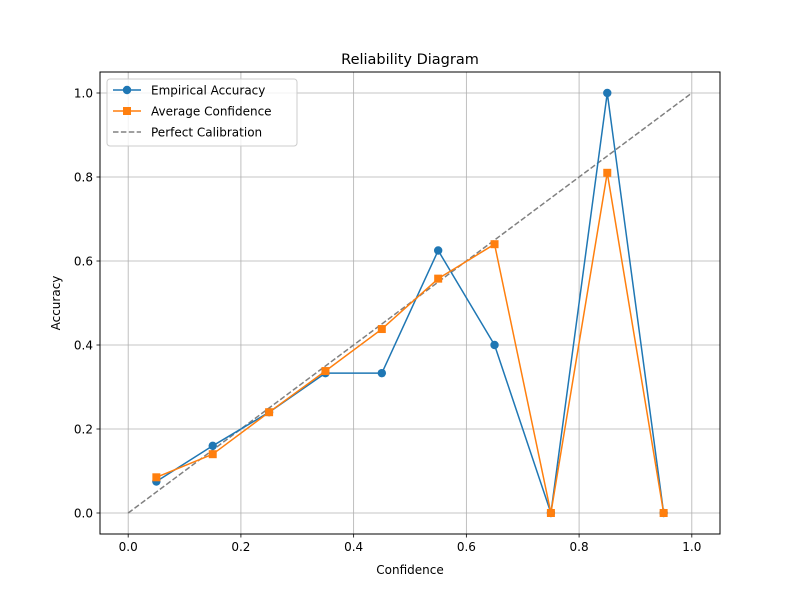  What do you see at coordinates (83, 93) in the screenshot?
I see `y-tick-label: 1.0` at bounding box center [83, 93].